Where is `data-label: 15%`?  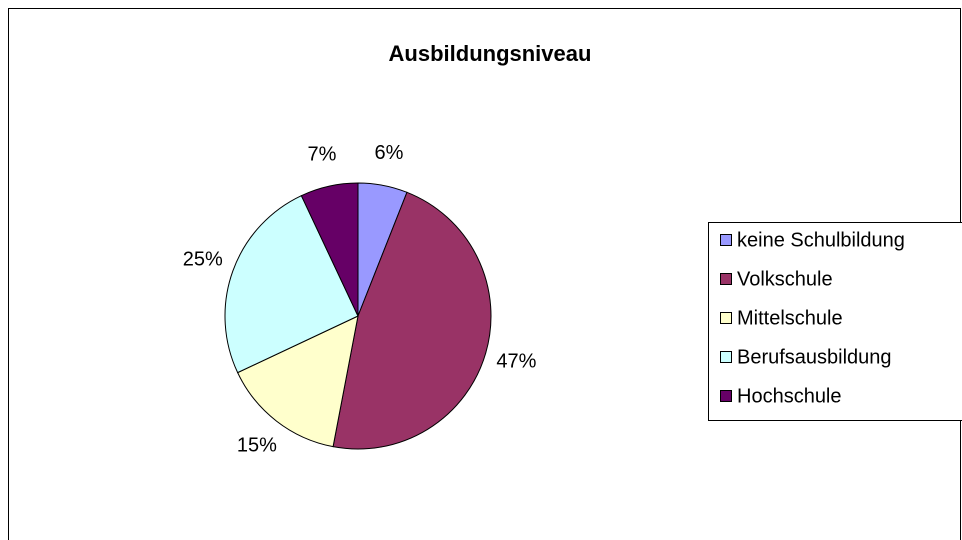 data-label: 15% is located at coordinates (257, 446).